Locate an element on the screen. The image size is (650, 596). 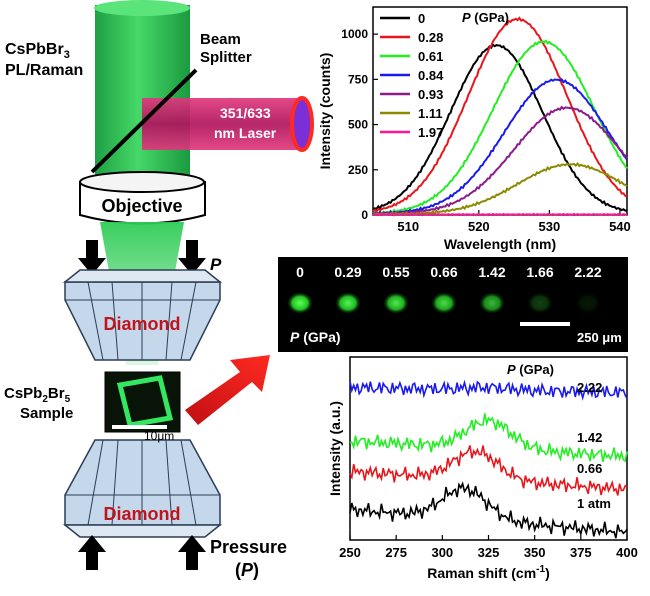
title-label-line2: PL/Raman is located at coordinates (44, 70).